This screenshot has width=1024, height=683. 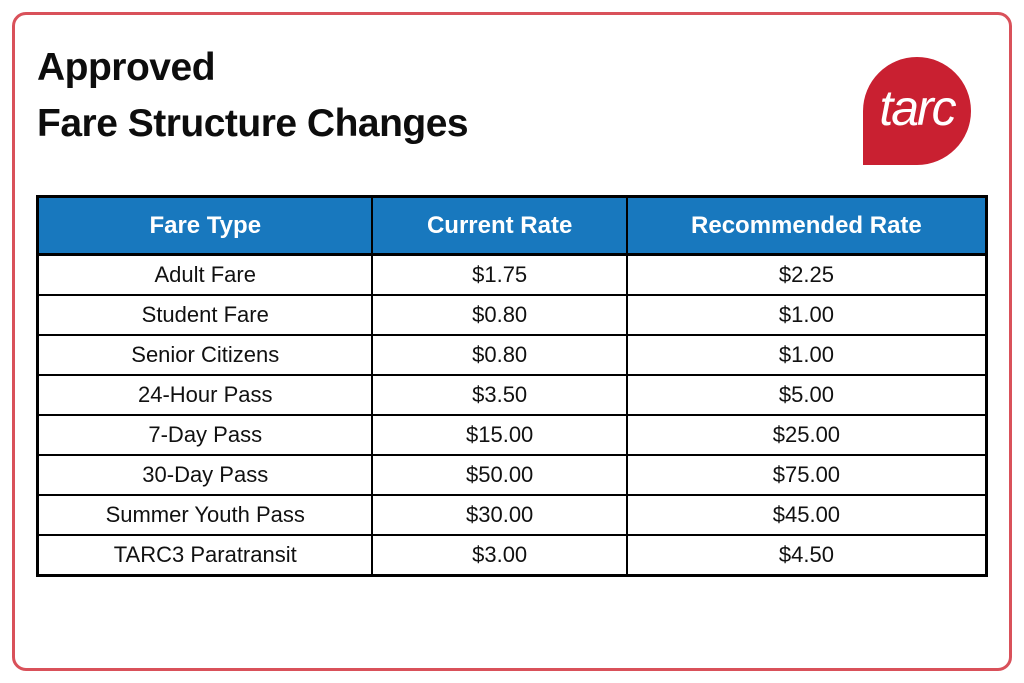 I want to click on table-header-row: Fare Type Current Rate Recommended Rate, so click(x=512, y=225).